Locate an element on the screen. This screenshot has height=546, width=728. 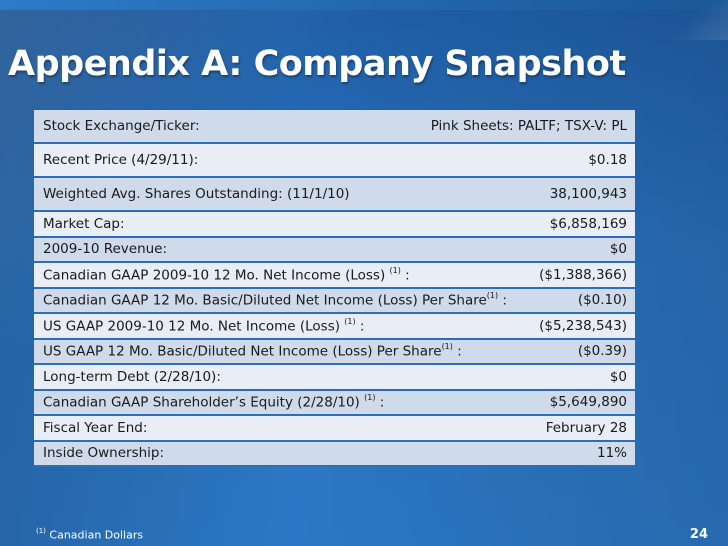
row-label: Market Cap: is located at coordinates (84, 223).